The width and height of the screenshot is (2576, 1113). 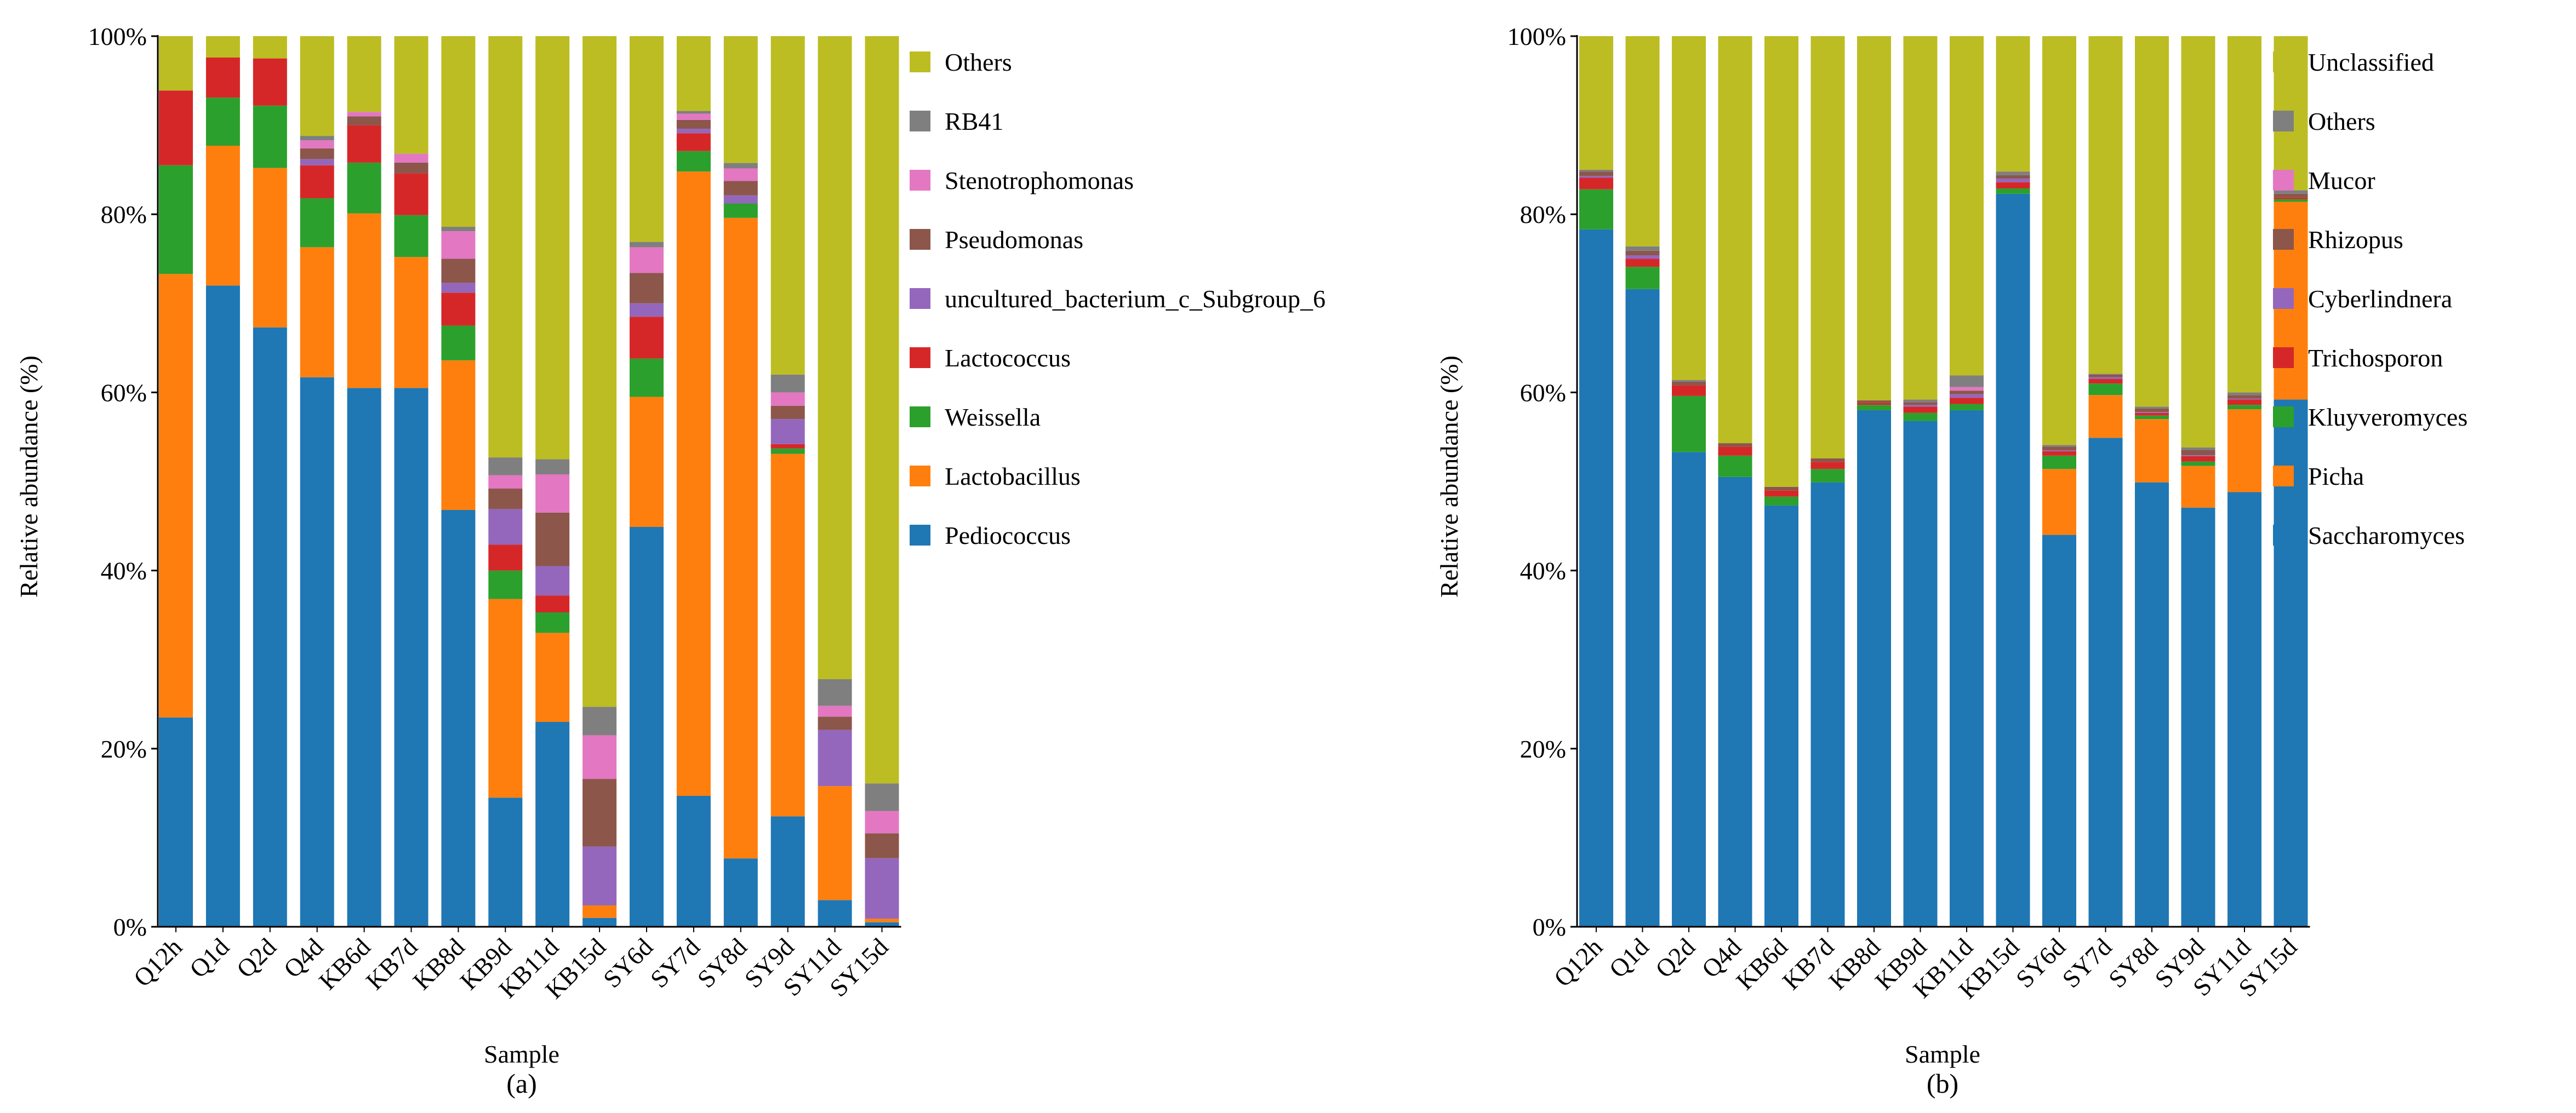 What do you see at coordinates (1828, 460) in the screenshot?
I see `bar-segment-kb7d-rhizopus` at bounding box center [1828, 460].